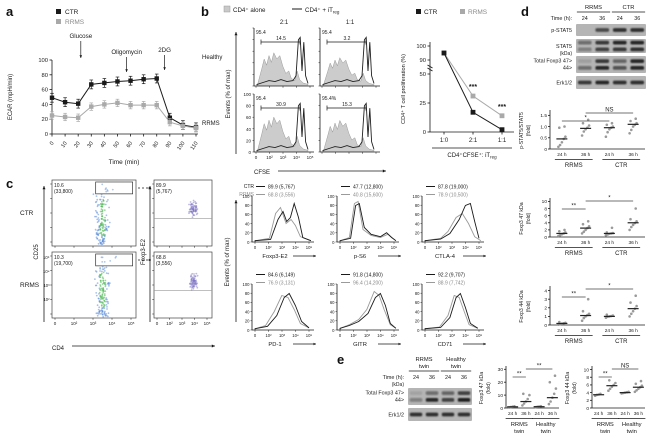 Image resolution: width=650 pixels, height=441 pixels. What do you see at coordinates (74, 323) in the screenshot?
I see `x-tick-label: 10²` at bounding box center [74, 323].